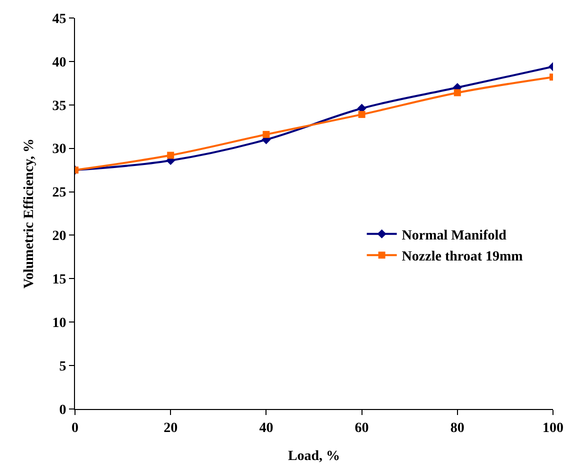  I want to click on x-tick-label: 100, so click(553, 428).